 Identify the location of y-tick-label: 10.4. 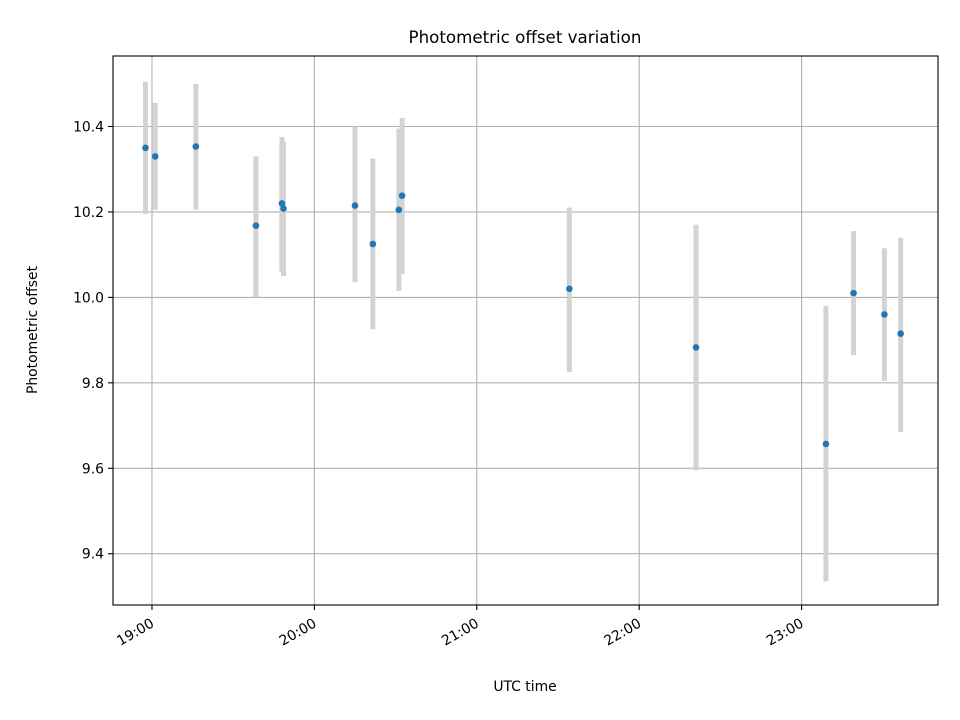
(88, 127).